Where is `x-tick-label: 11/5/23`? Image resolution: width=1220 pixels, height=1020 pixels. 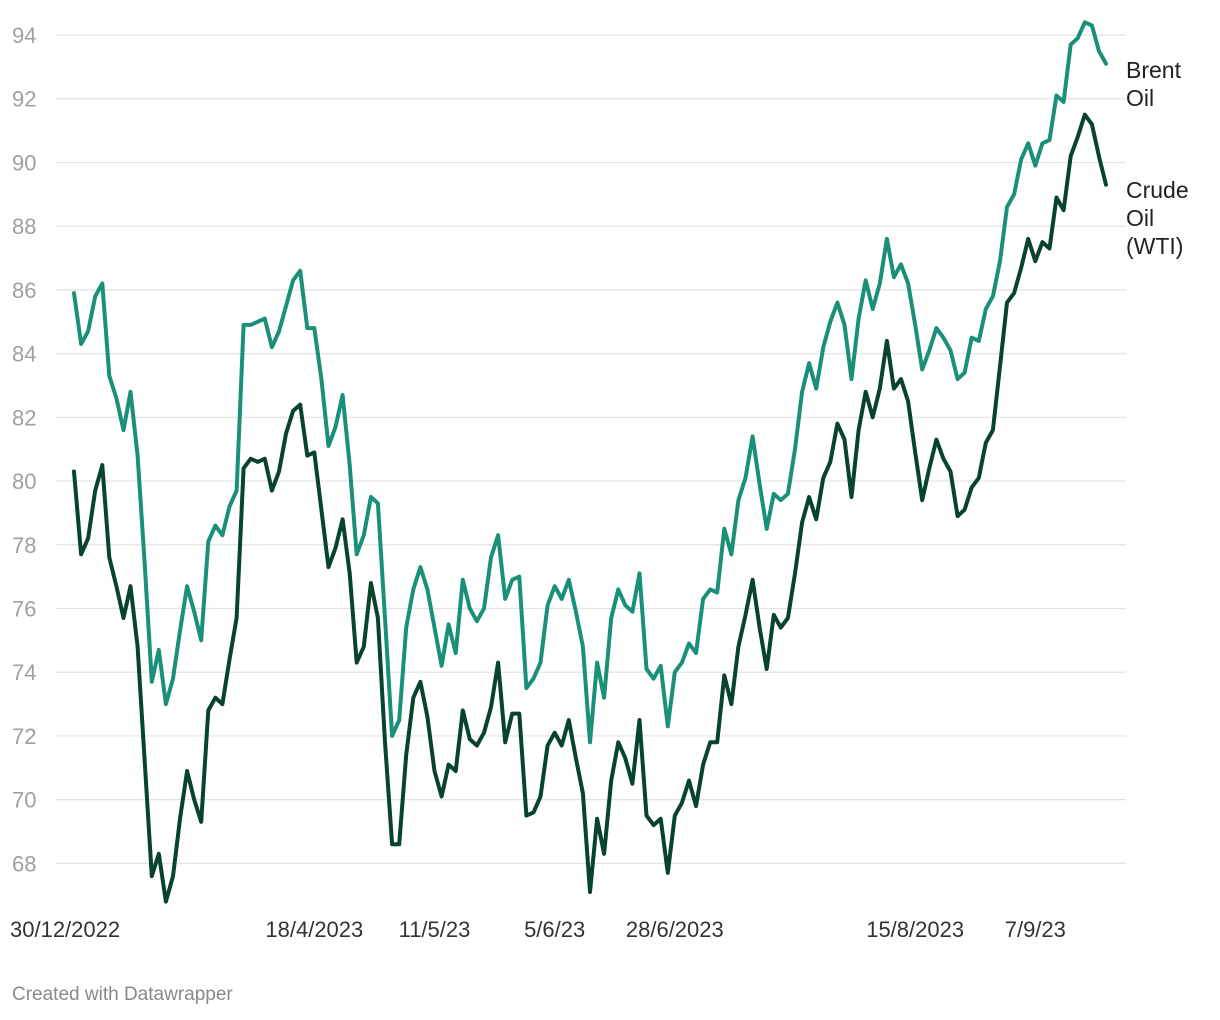
x-tick-label: 11/5/23 is located at coordinates (435, 929).